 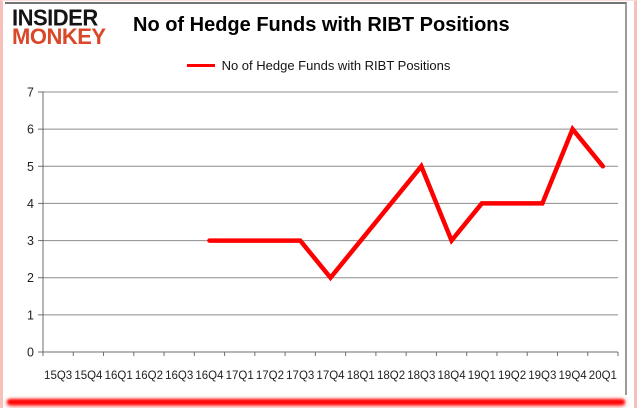 I want to click on svg-text: 7, so click(x=30, y=93).